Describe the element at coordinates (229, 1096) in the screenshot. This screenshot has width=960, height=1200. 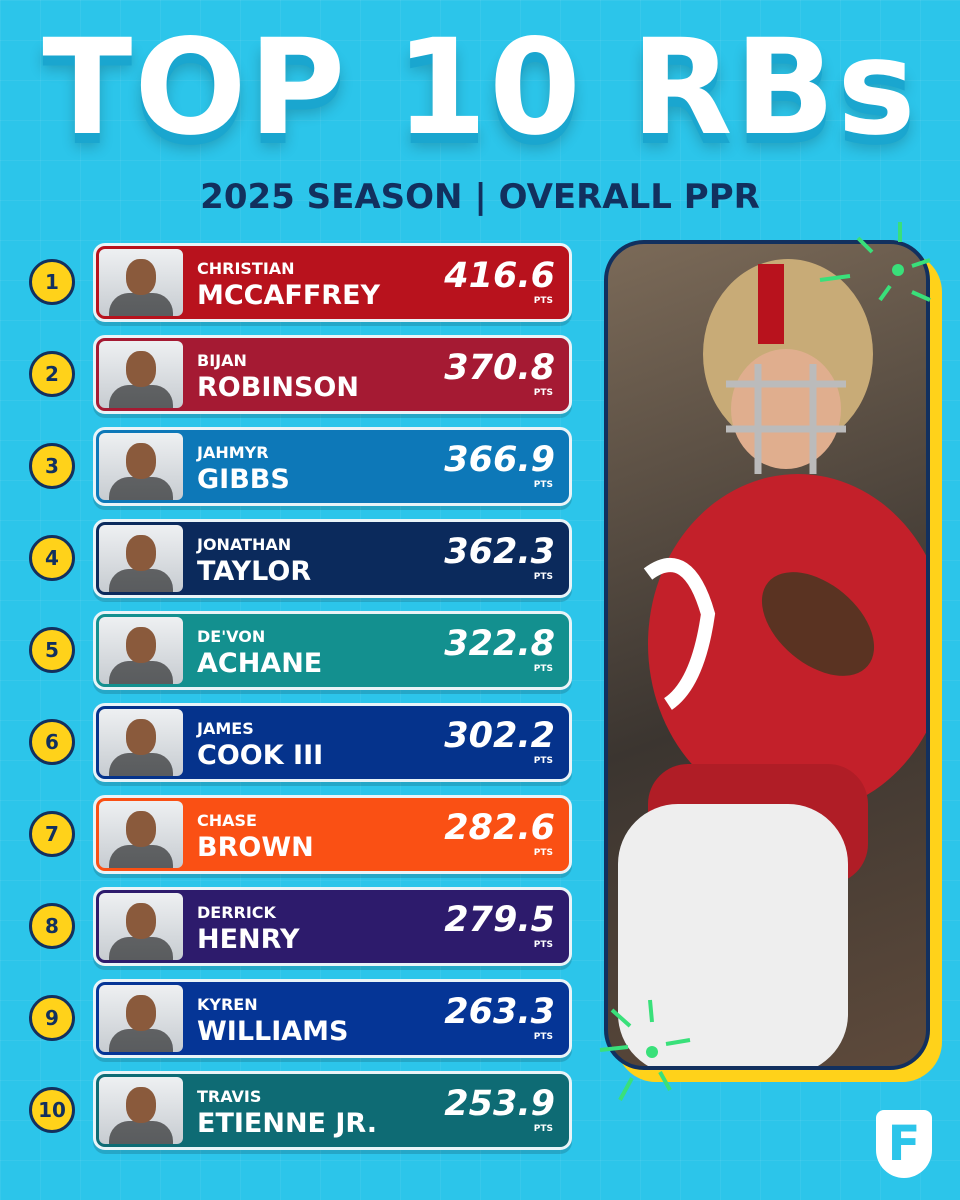
I see `first-name: TRAVIS` at that location.